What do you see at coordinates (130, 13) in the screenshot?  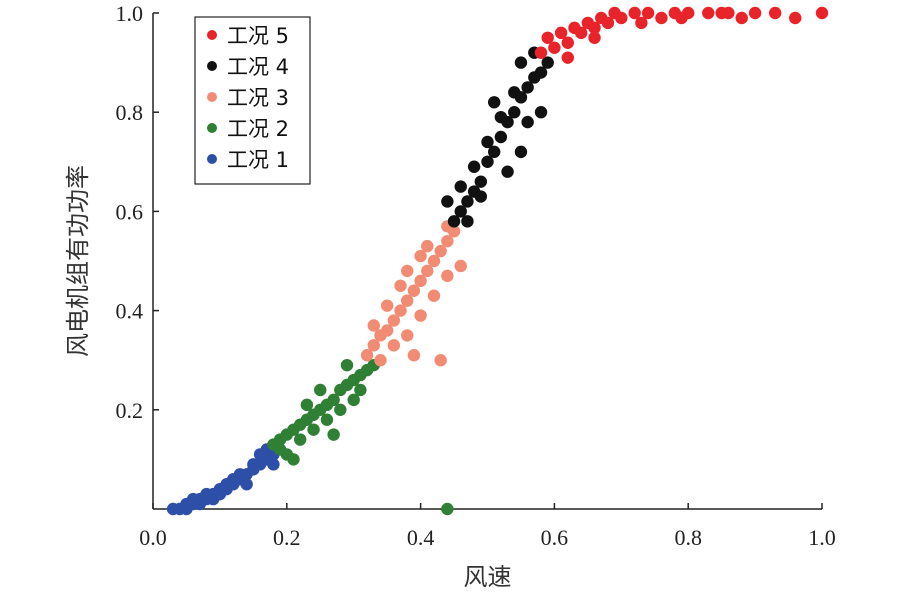 I see `y-tick-label: 1.0` at bounding box center [130, 13].